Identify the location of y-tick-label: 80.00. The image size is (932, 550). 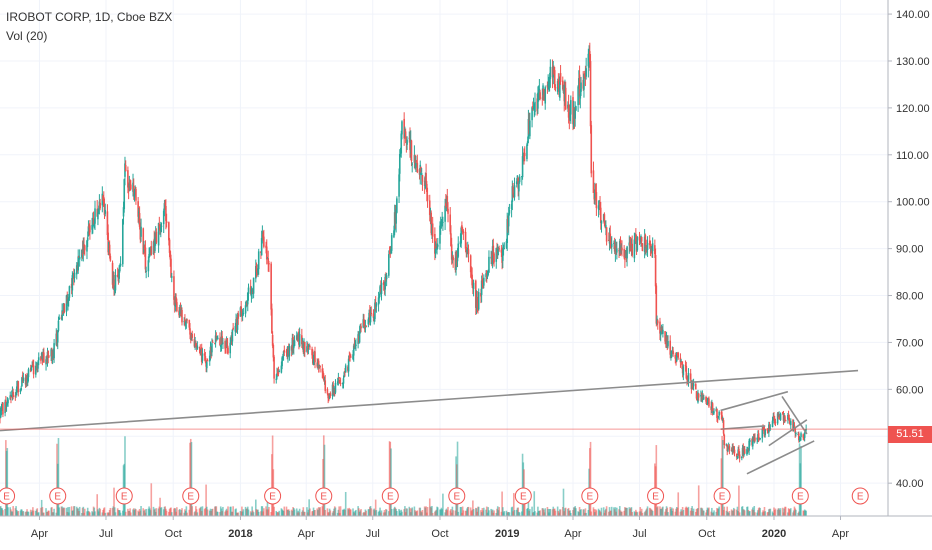
(910, 297).